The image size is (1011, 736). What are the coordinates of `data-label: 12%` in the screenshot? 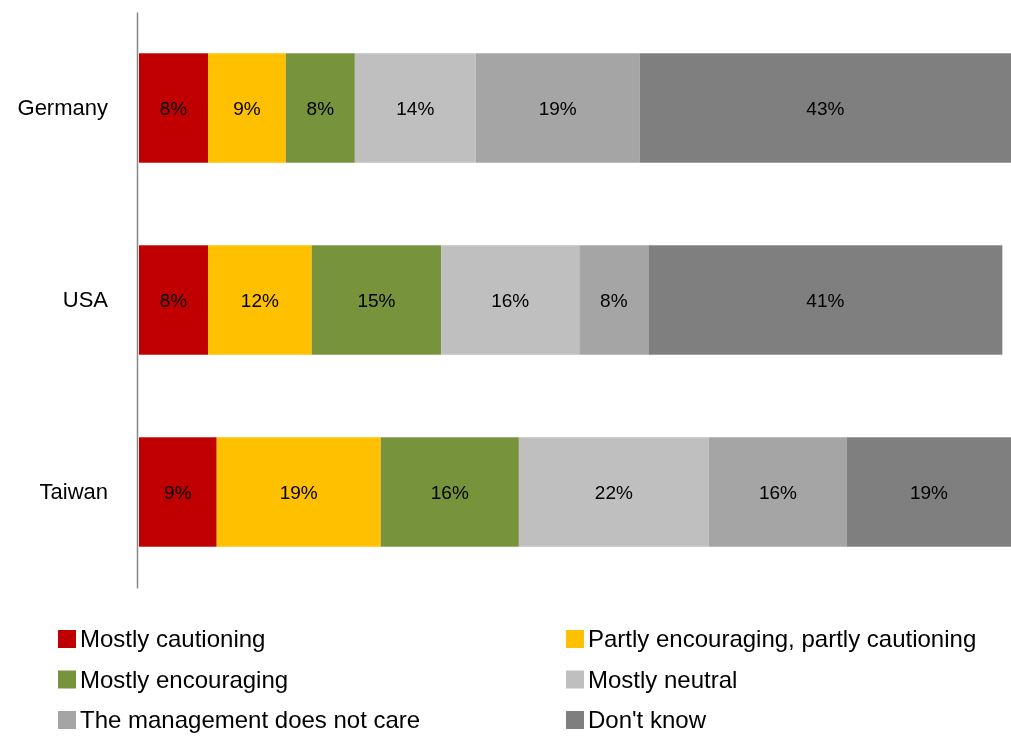 It's located at (259, 300).